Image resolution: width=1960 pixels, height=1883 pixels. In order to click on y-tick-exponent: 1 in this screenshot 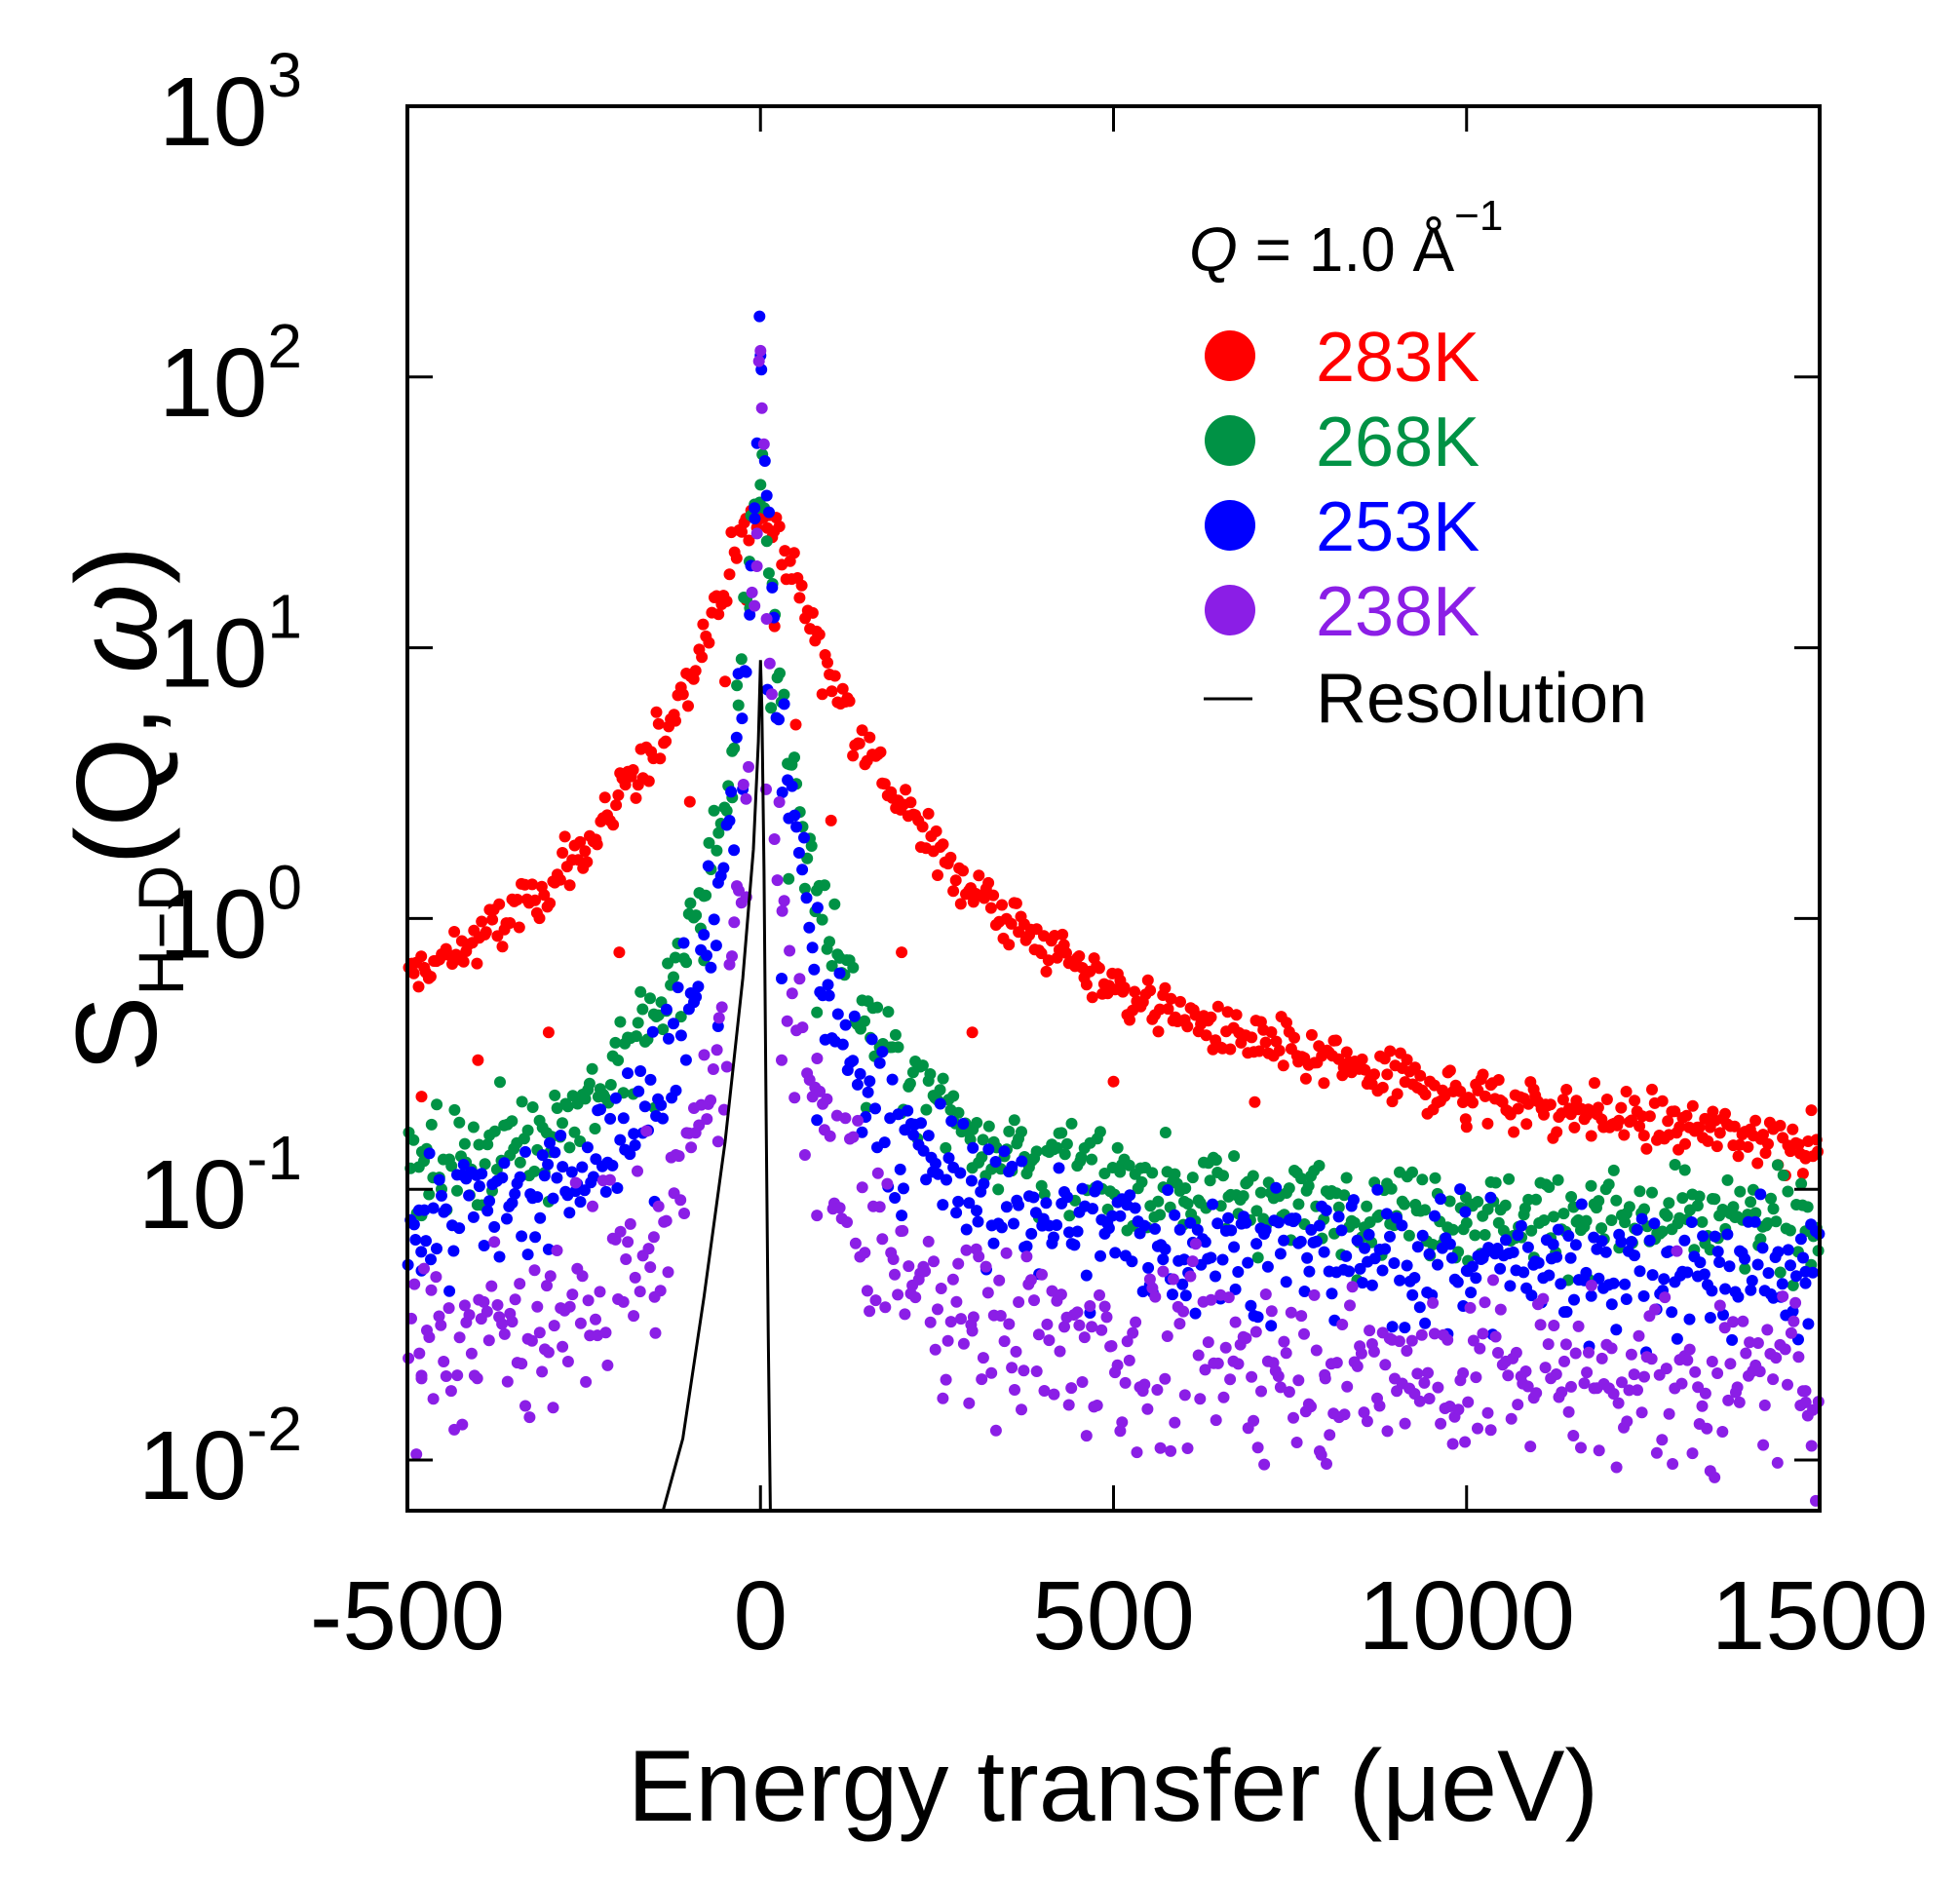, I will do `click(284, 617)`.